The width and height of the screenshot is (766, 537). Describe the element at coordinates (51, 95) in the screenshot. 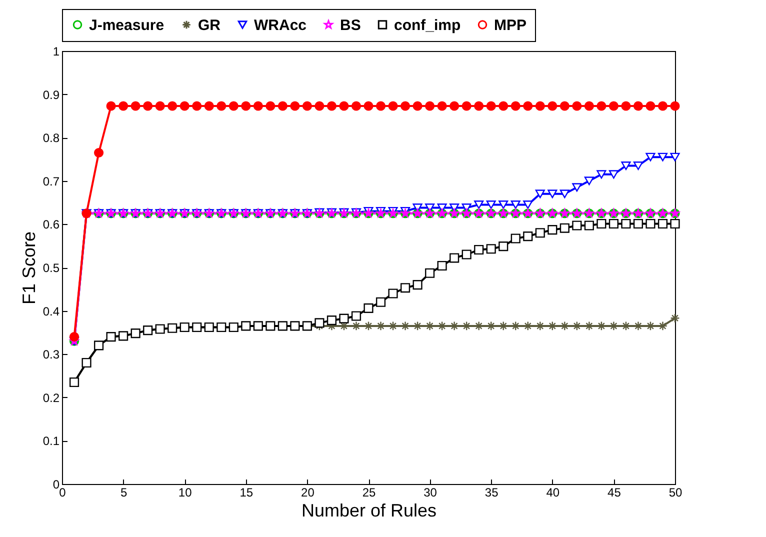

I see `y-tick-label: 0.9` at that location.